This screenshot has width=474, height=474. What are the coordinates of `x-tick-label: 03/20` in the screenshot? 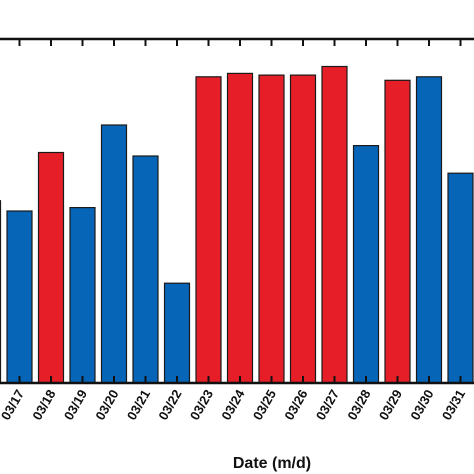 It's located at (106, 405).